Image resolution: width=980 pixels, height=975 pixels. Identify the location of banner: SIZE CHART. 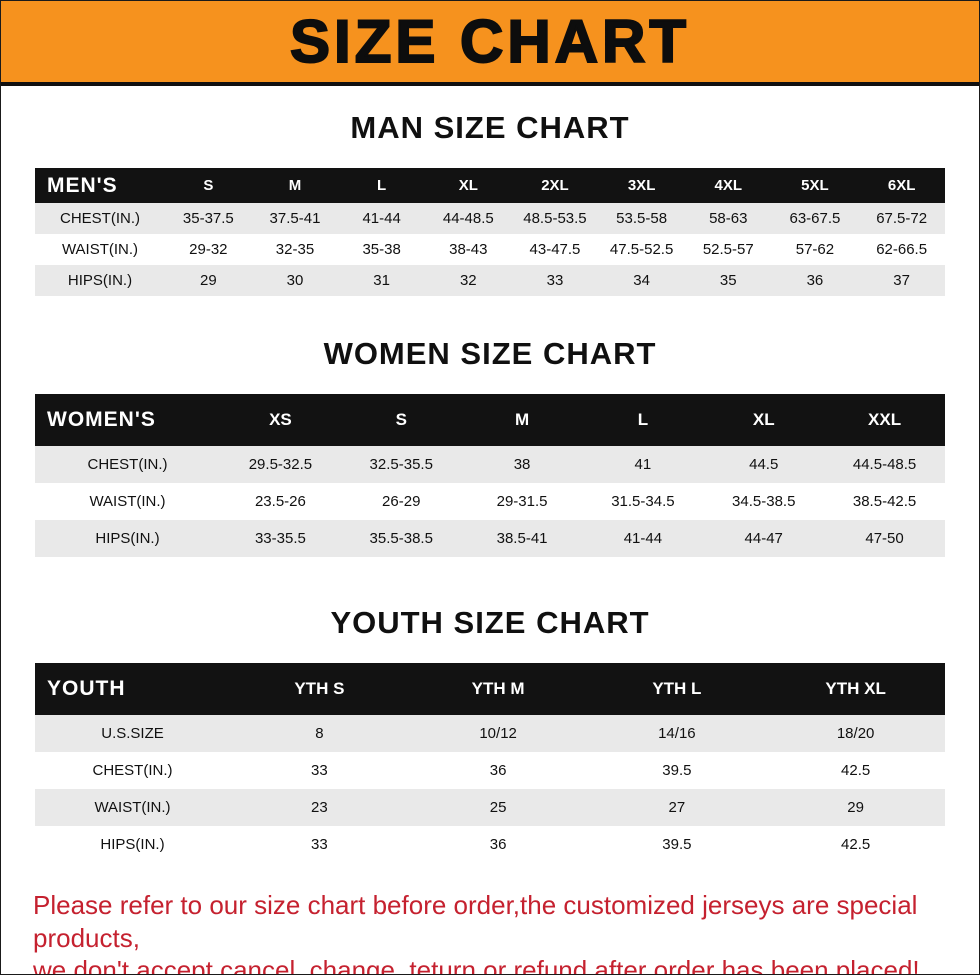
(490, 43).